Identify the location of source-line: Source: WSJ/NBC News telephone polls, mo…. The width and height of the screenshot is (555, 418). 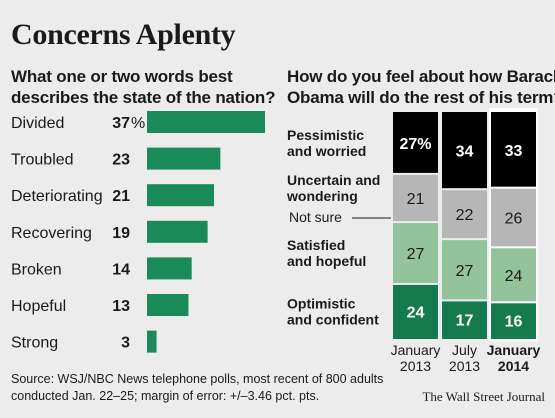
(197, 379).